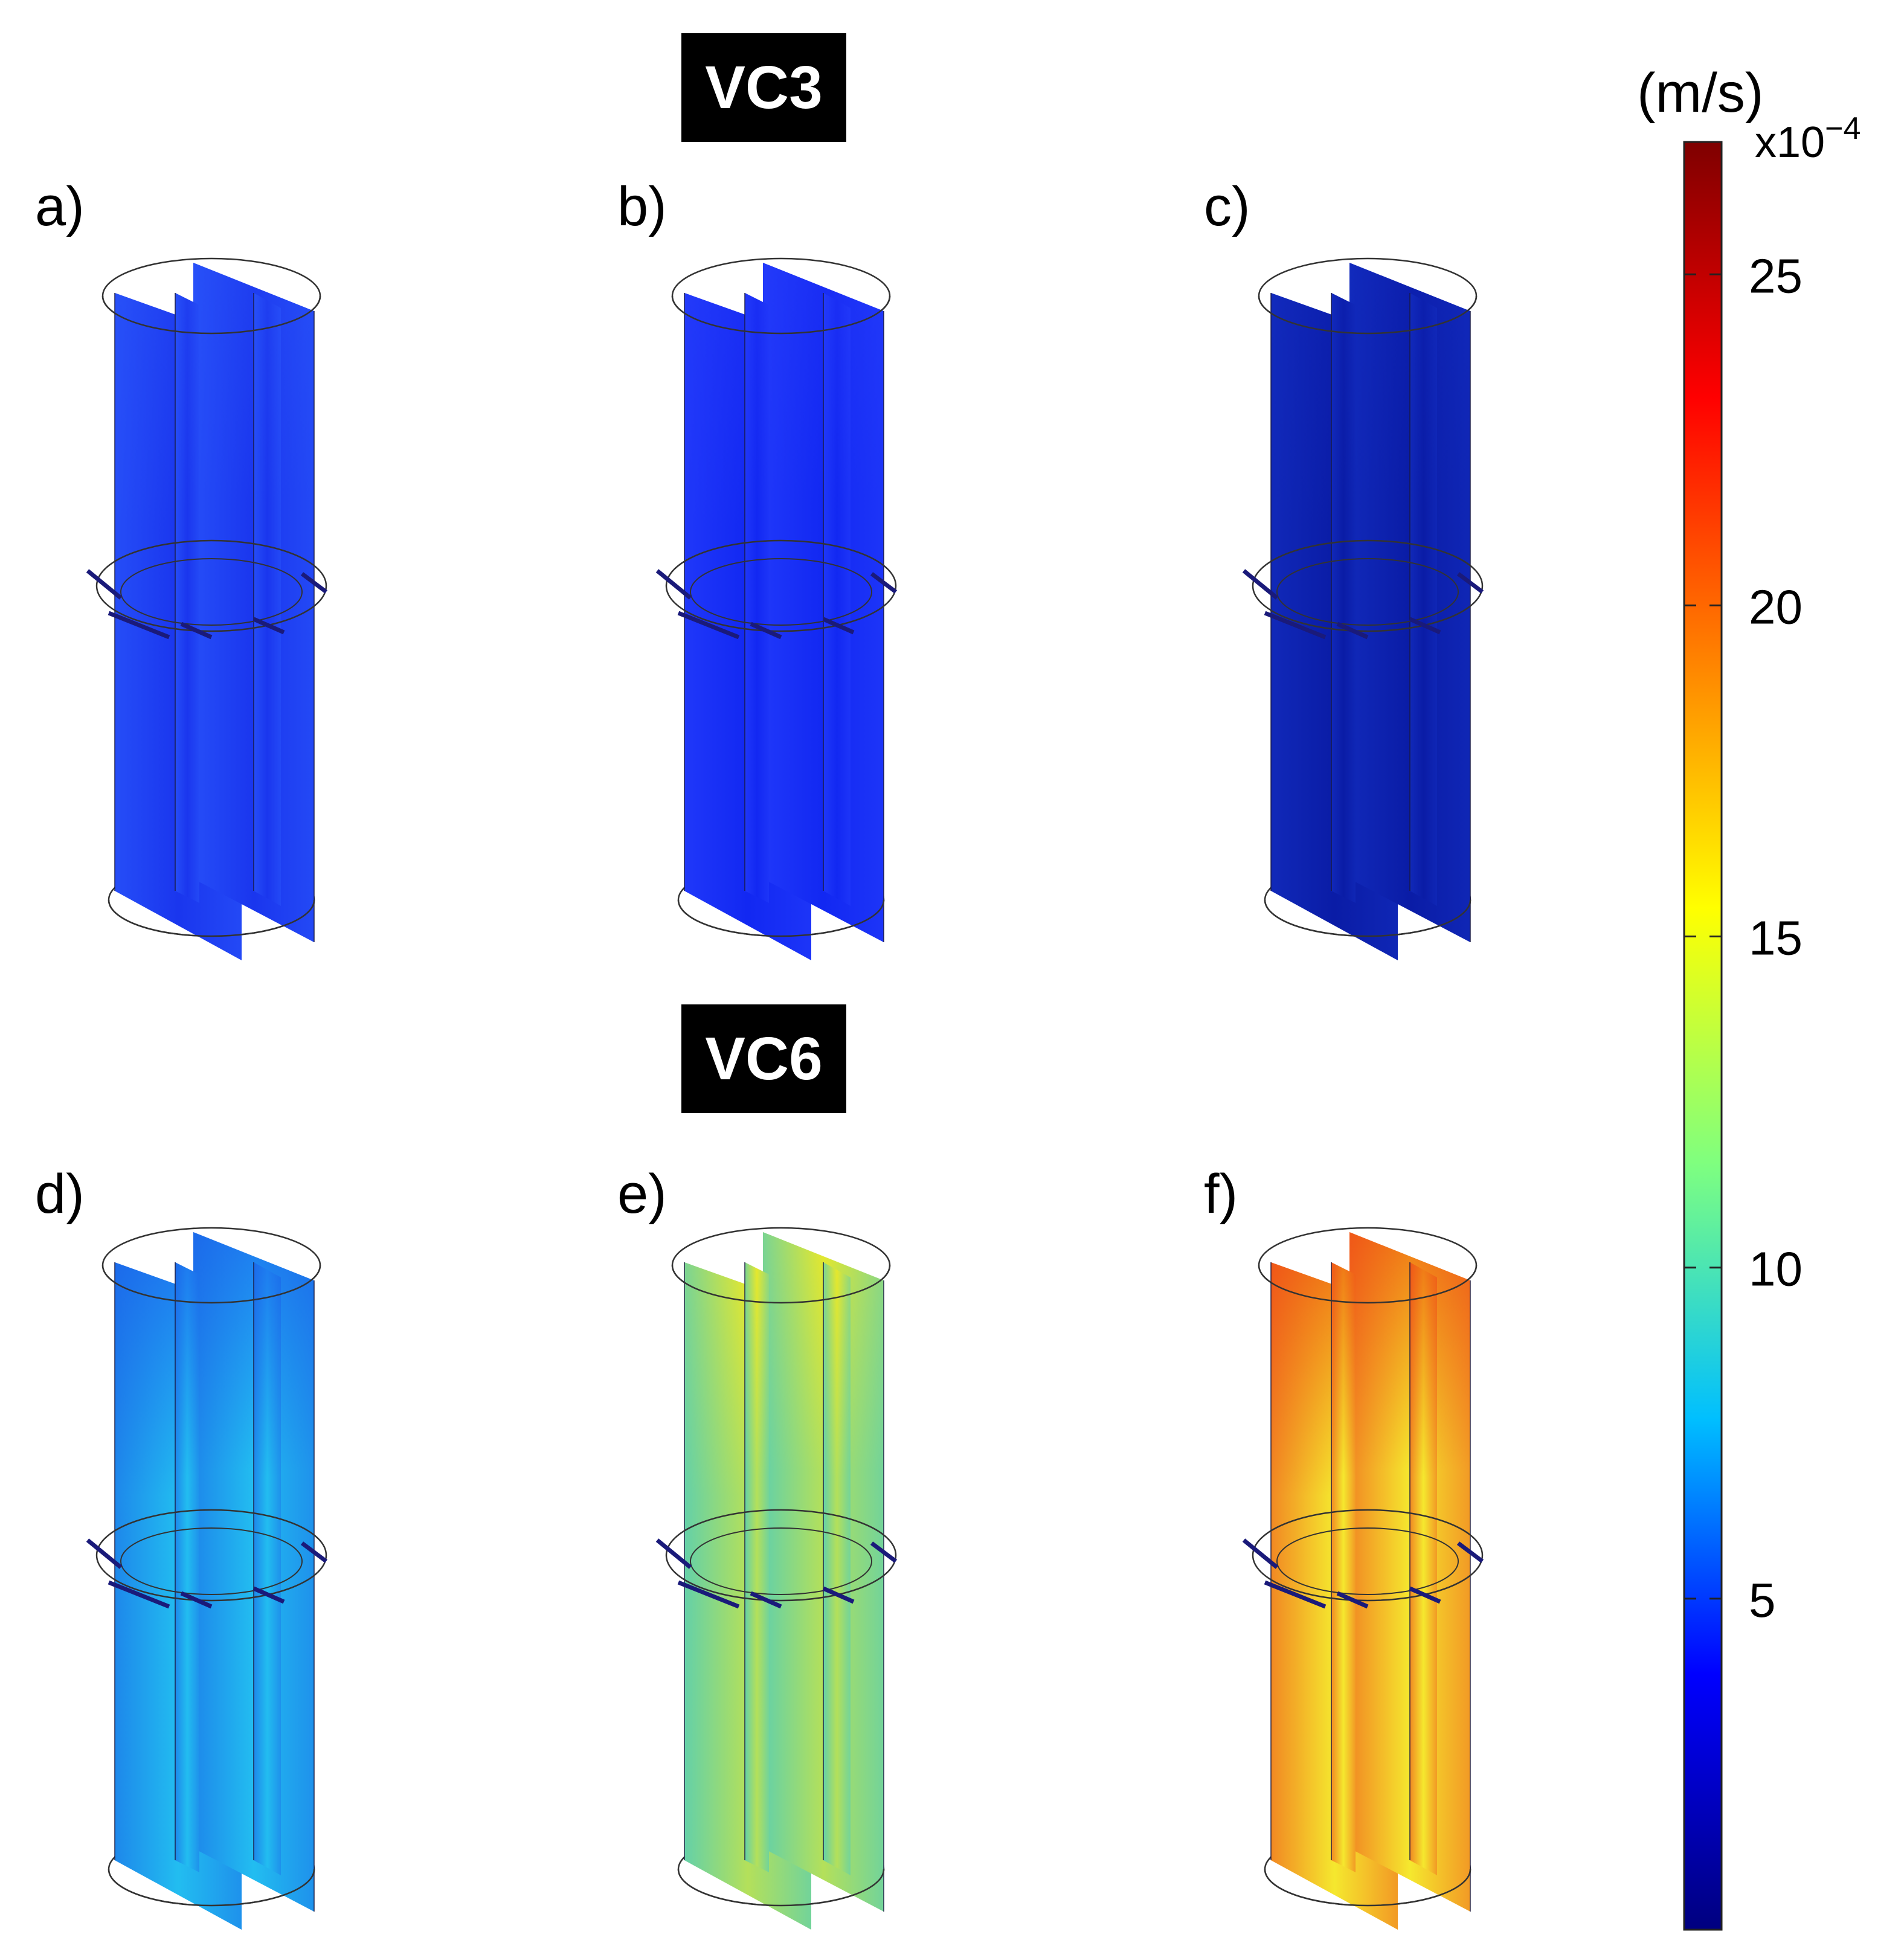  Describe the element at coordinates (1221, 1194) in the screenshot. I see `panel-label-f: f)` at that location.